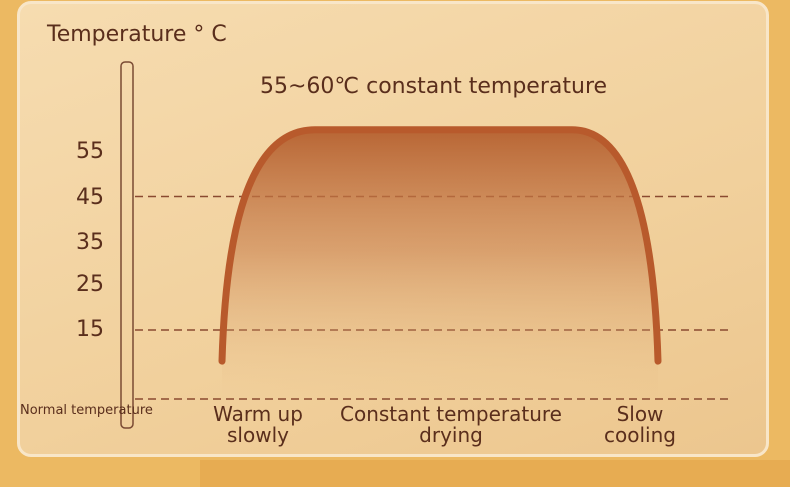  I want to click on background-strip, so click(495, 473).